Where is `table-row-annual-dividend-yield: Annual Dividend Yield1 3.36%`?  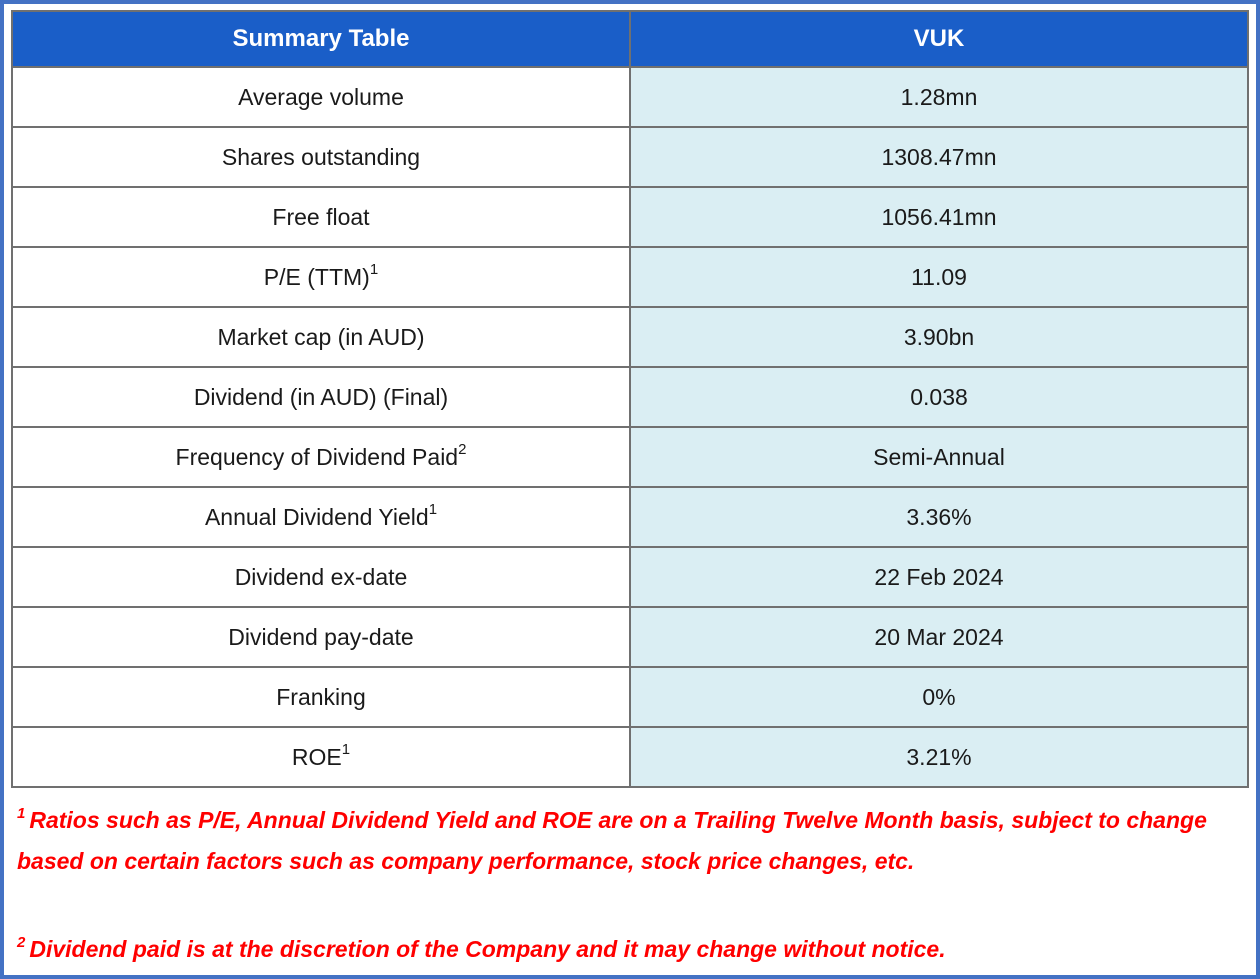 table-row-annual-dividend-yield: Annual Dividend Yield1 3.36% is located at coordinates (630, 517).